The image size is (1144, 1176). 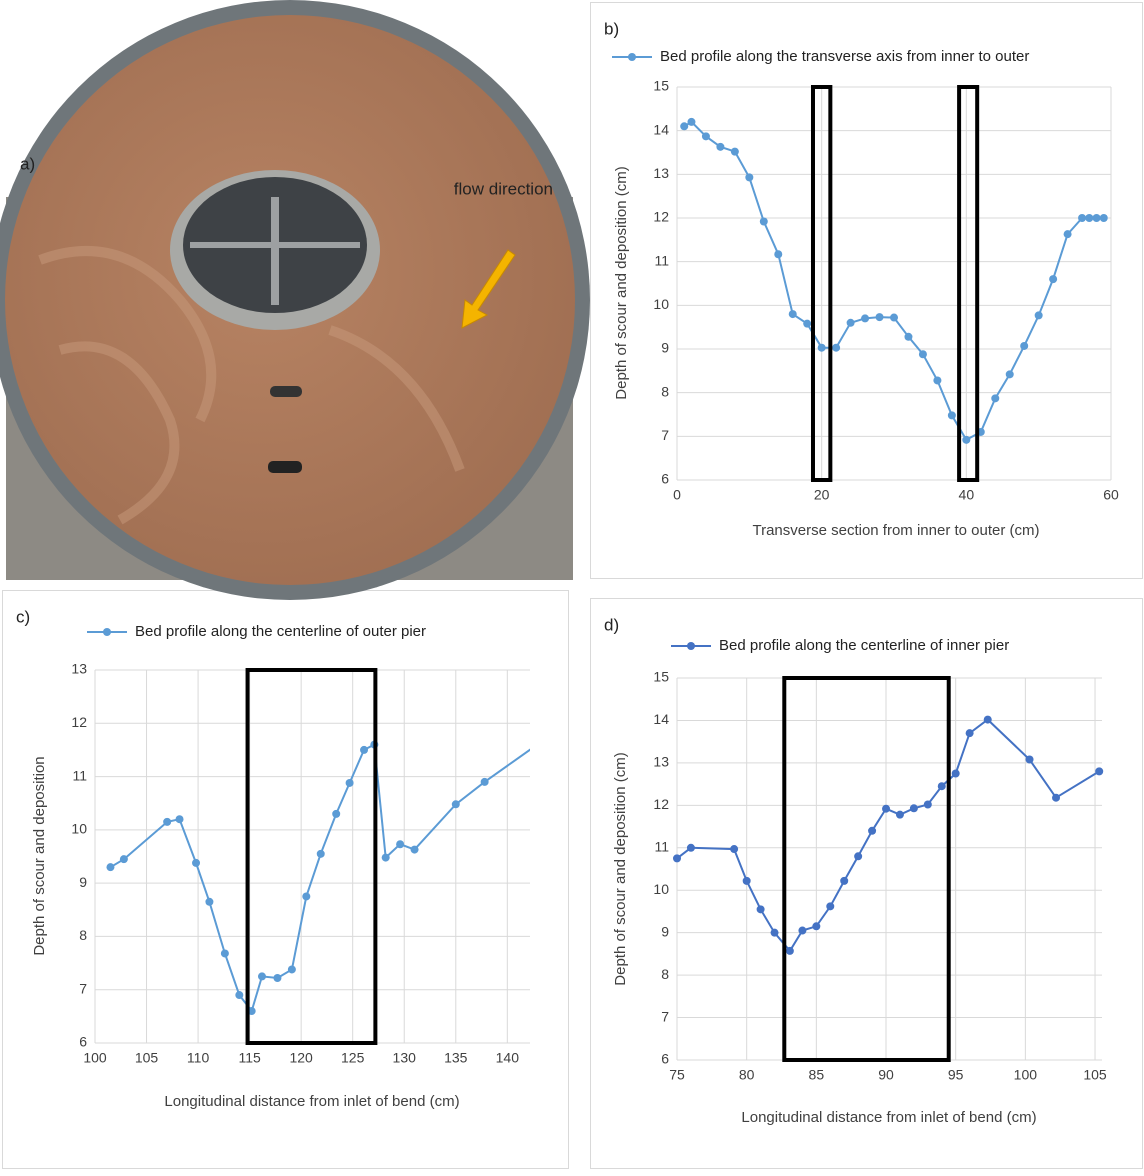 I want to click on x-tick-label: 135, so click(x=456, y=1058).